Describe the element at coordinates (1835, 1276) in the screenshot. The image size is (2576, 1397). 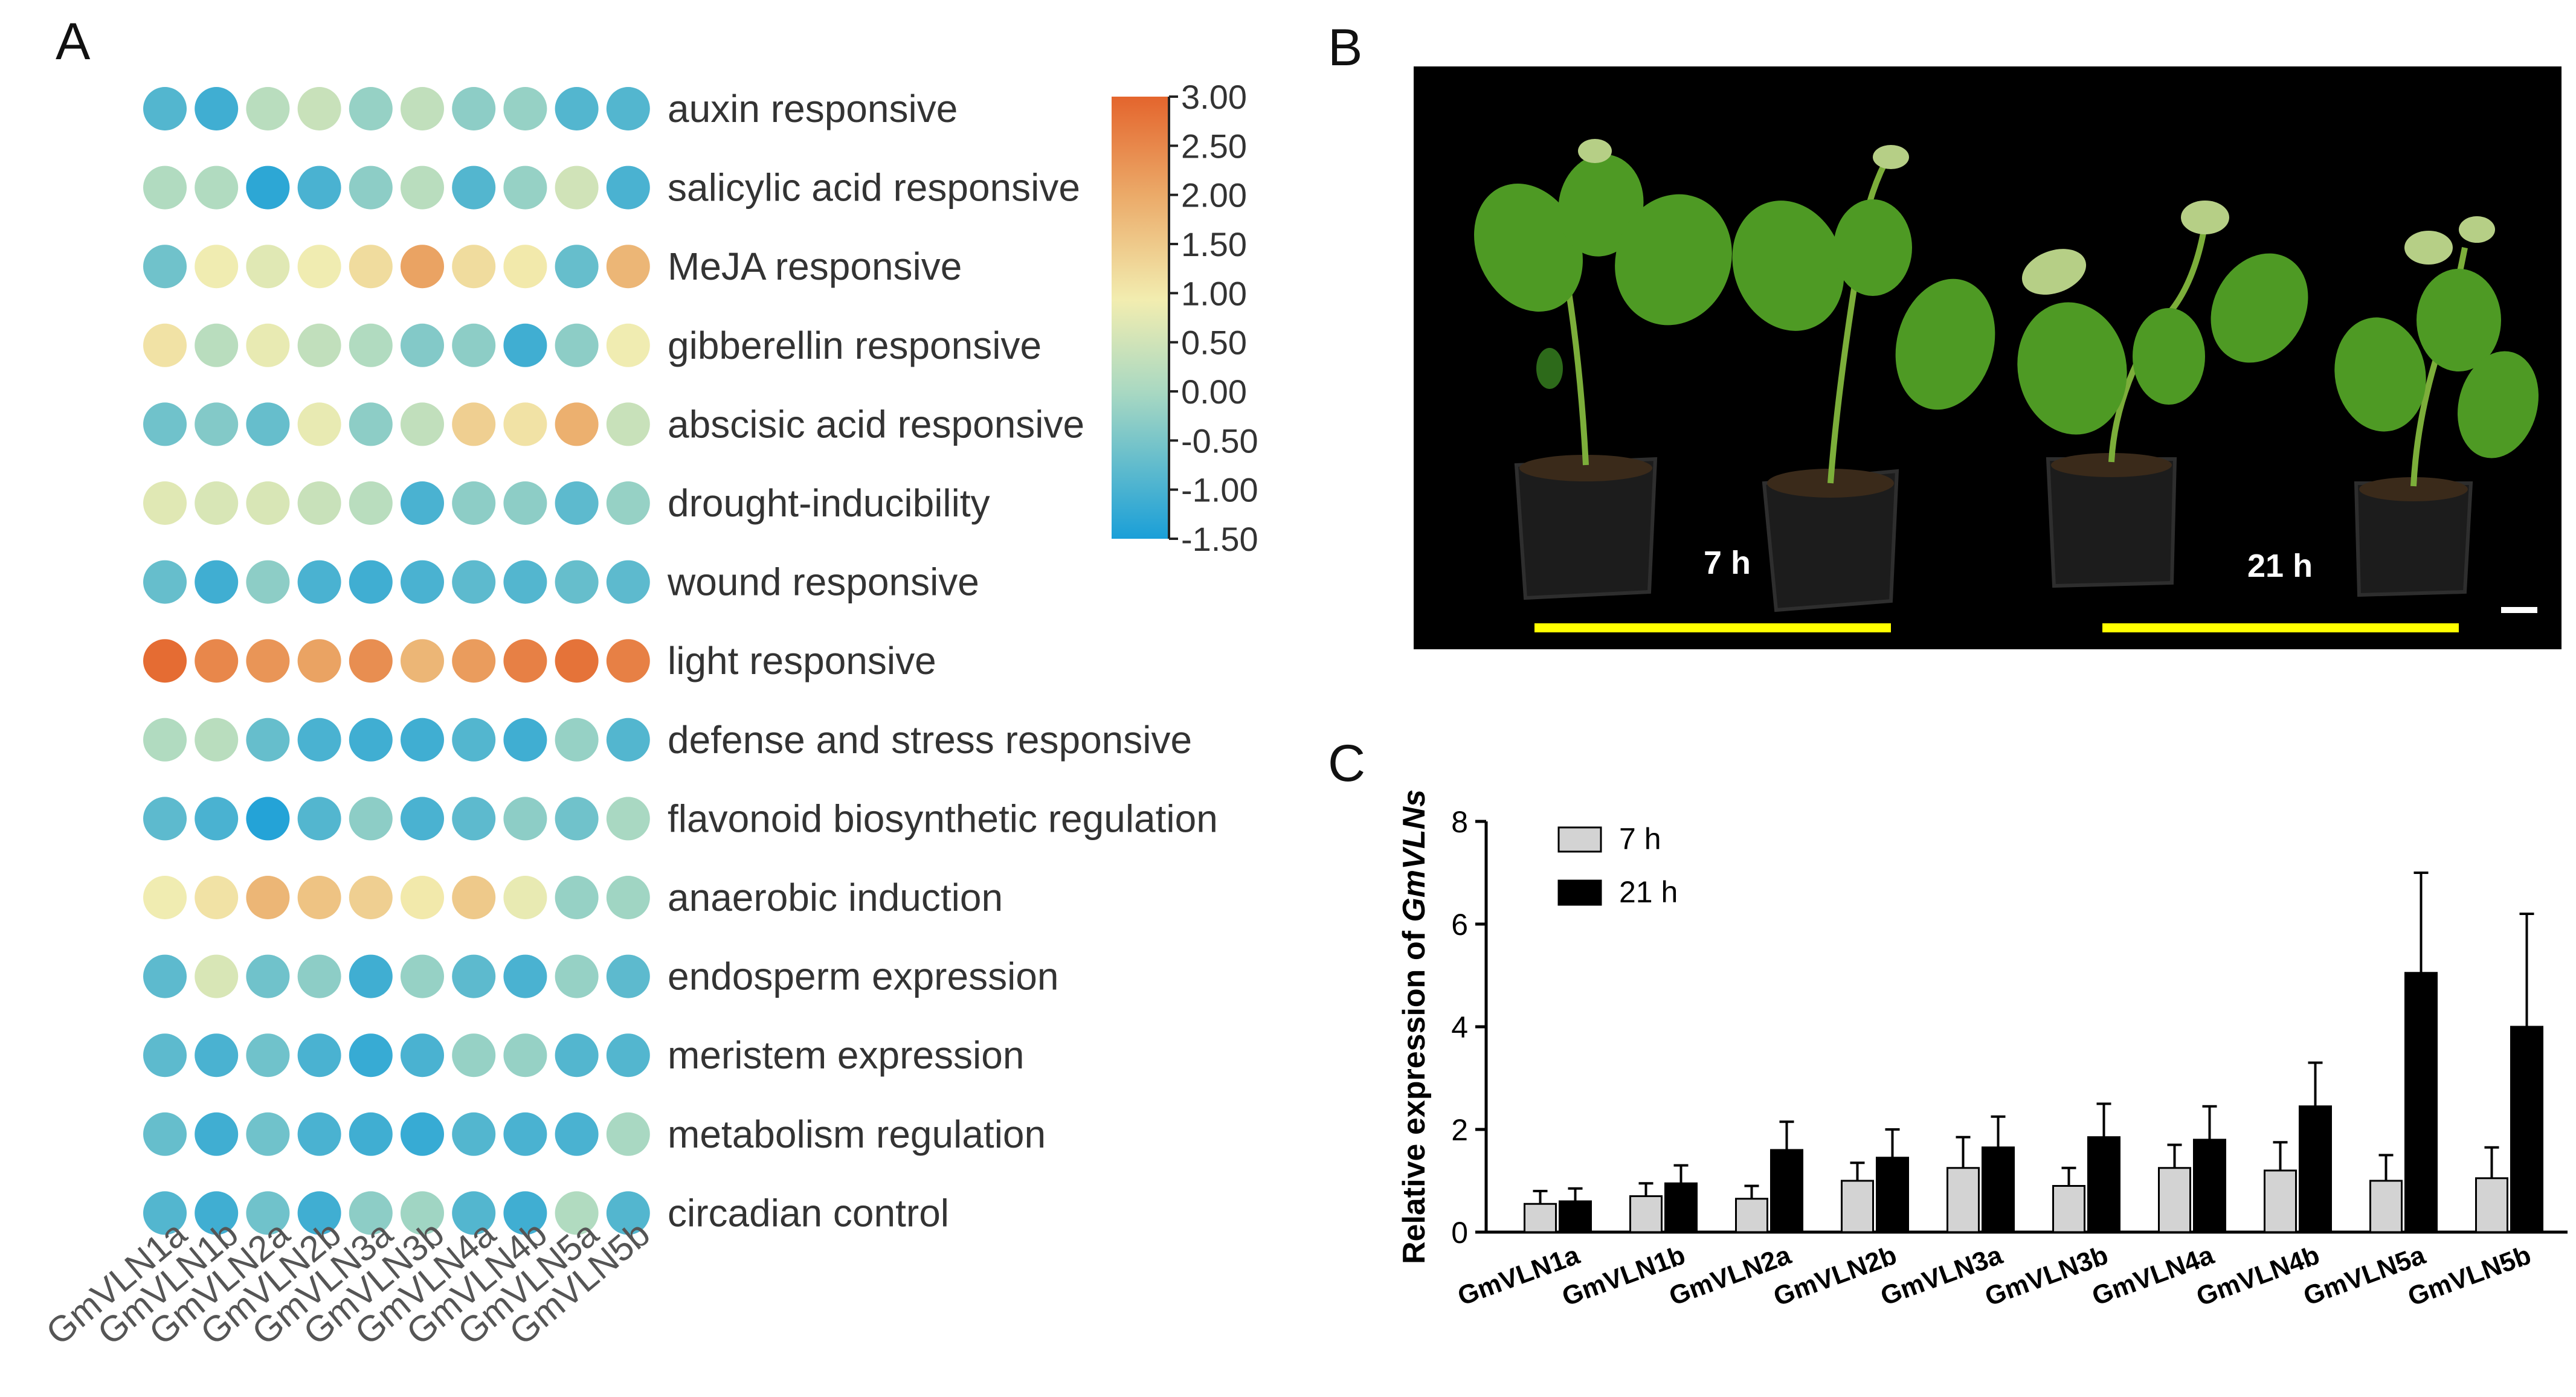
I see `x-tick-label: GmVLN2b` at that location.